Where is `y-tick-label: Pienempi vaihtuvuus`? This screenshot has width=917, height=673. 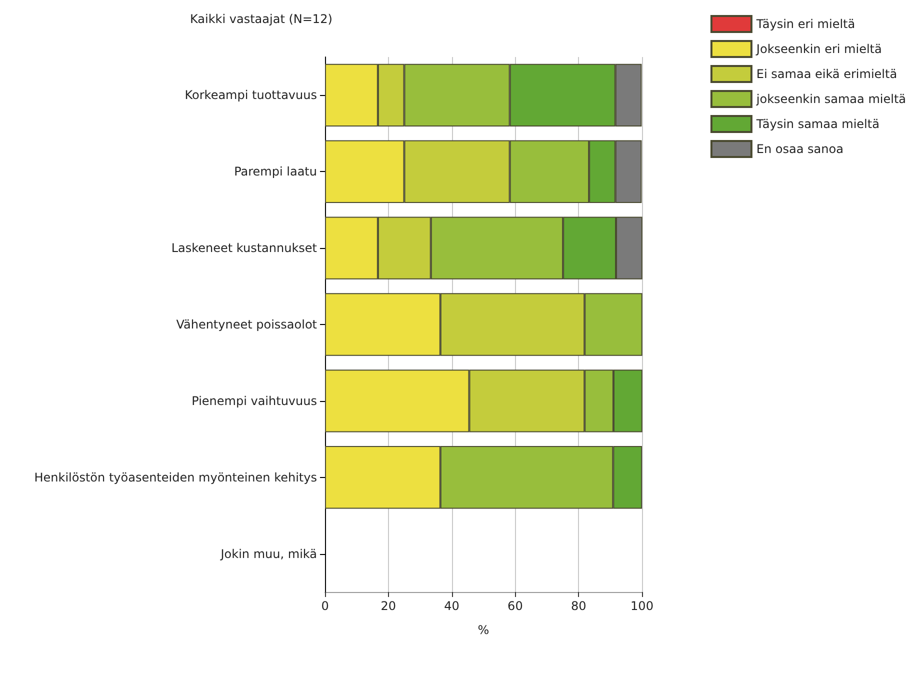 y-tick-label: Pienempi vaihtuvuus is located at coordinates (254, 401).